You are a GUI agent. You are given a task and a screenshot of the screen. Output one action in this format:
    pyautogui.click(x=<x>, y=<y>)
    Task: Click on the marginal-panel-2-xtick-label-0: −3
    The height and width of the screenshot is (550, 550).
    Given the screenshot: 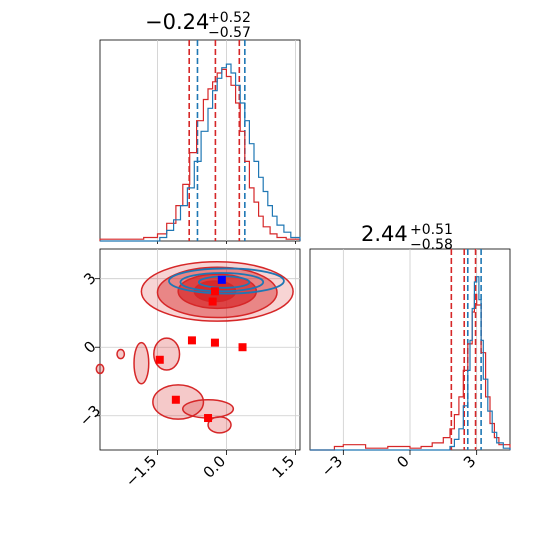 What is the action you would take?
    pyautogui.click(x=332, y=466)
    